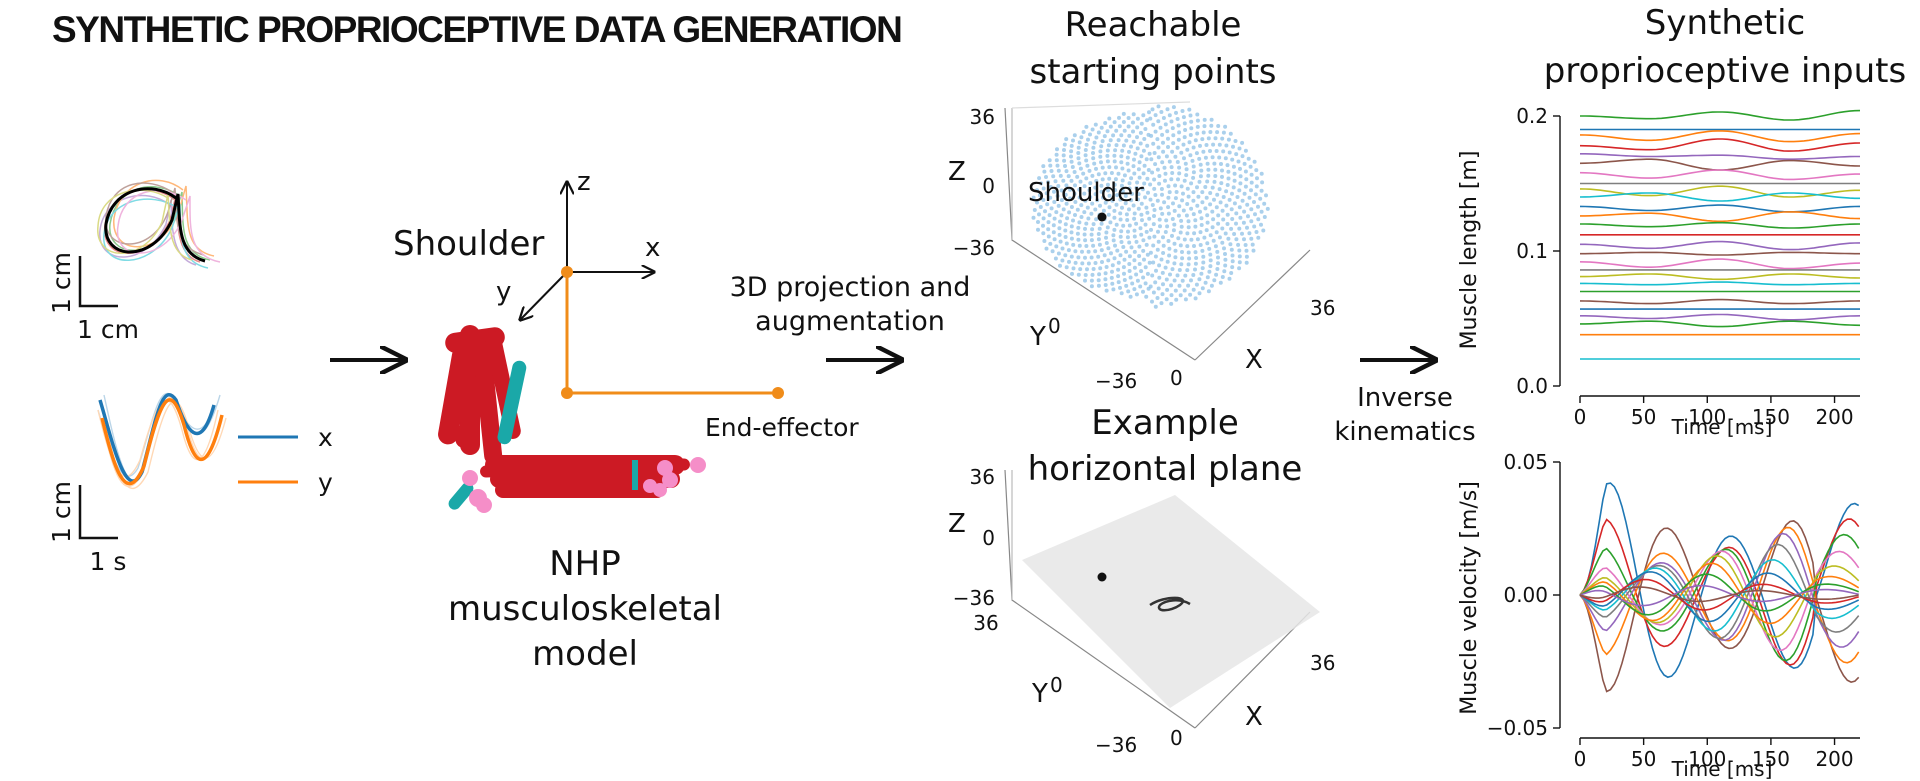 The width and height of the screenshot is (1920, 781). Describe the element at coordinates (98, 512) in the screenshot. I see `time-scale-bar` at that location.